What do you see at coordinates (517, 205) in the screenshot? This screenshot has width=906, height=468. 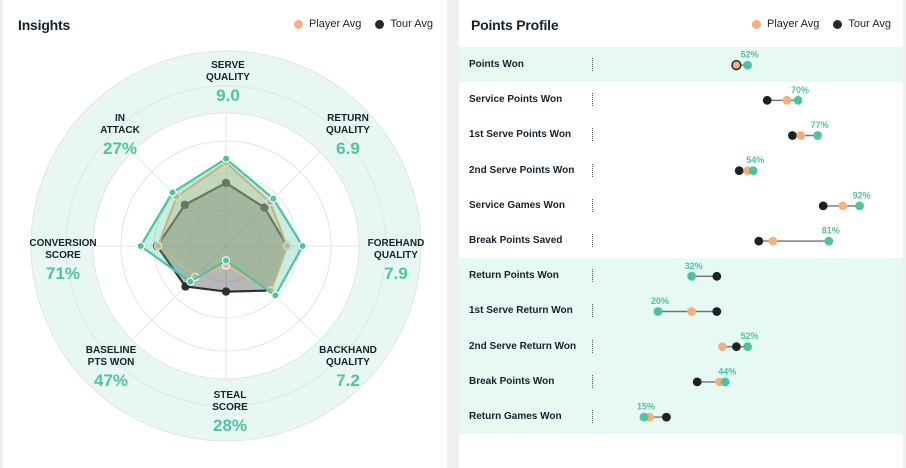 I see `row-label: Service Games Won` at bounding box center [517, 205].